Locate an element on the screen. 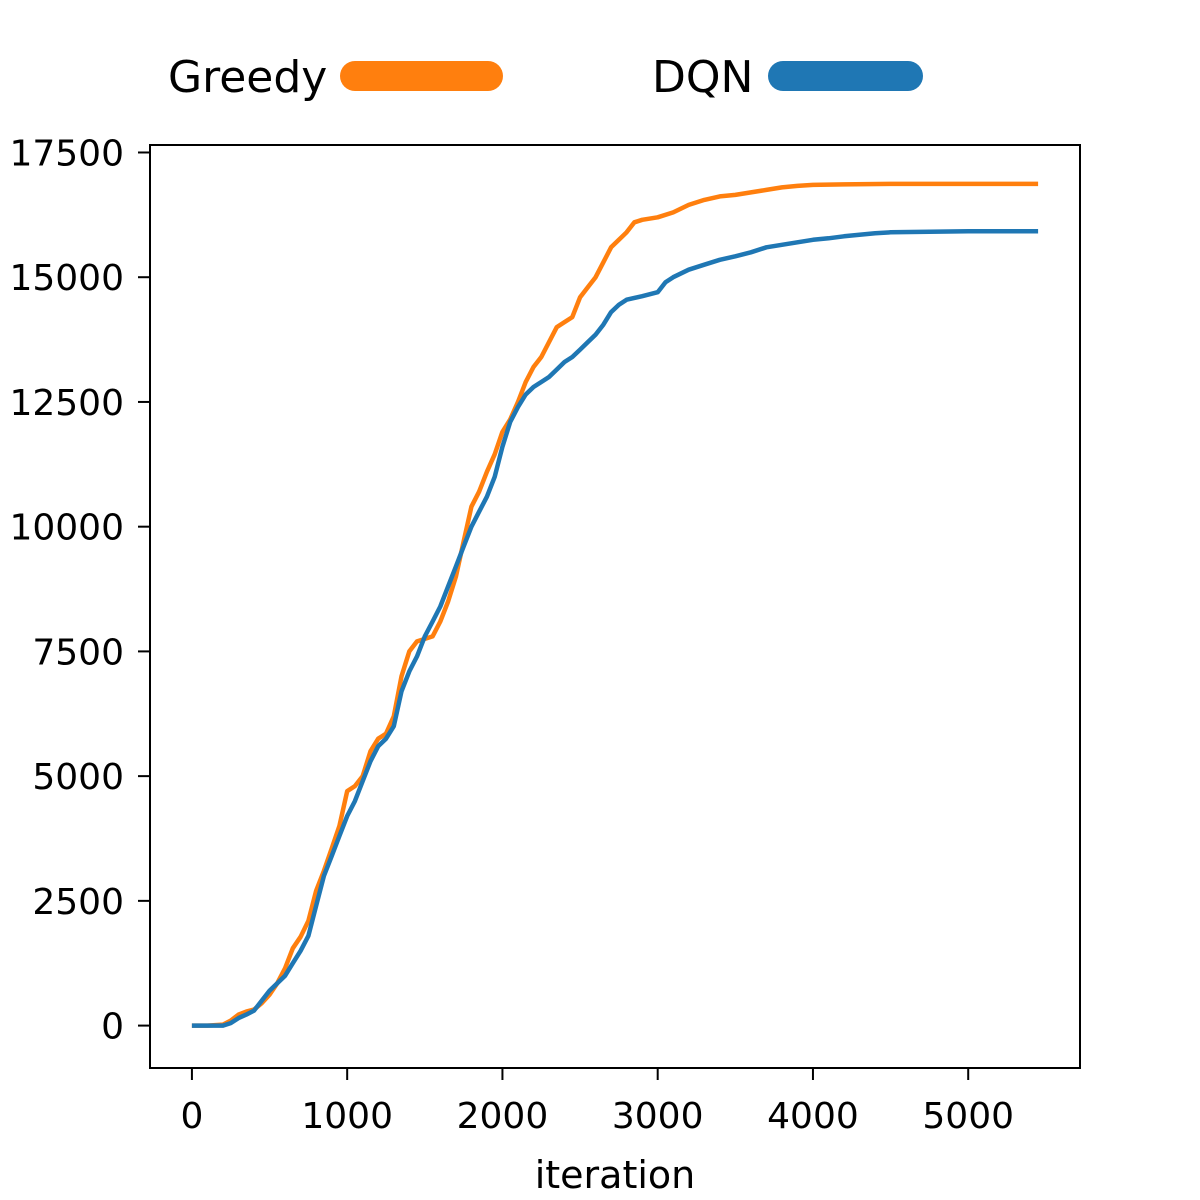 Image resolution: width=1200 pixels, height=1200 pixels. y-tick-label: 2500 is located at coordinates (78, 902).